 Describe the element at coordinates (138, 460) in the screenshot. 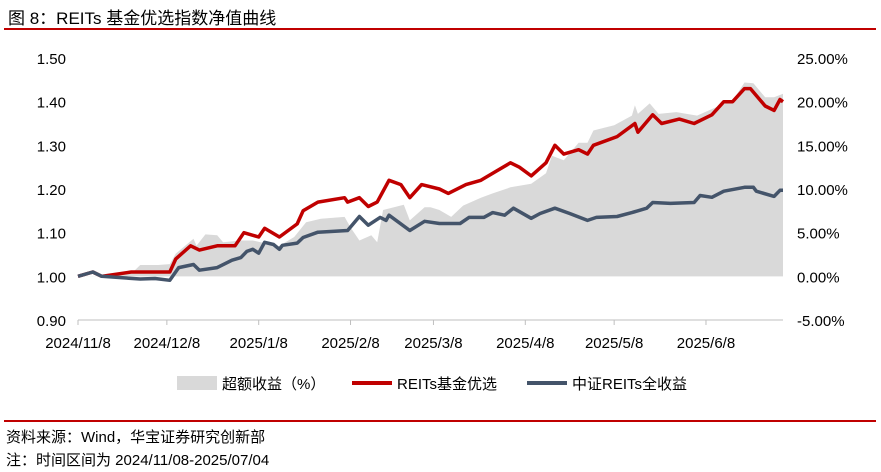

I see `period-note: 注：时间区间为 2024/11/08-2025/07/04` at that location.